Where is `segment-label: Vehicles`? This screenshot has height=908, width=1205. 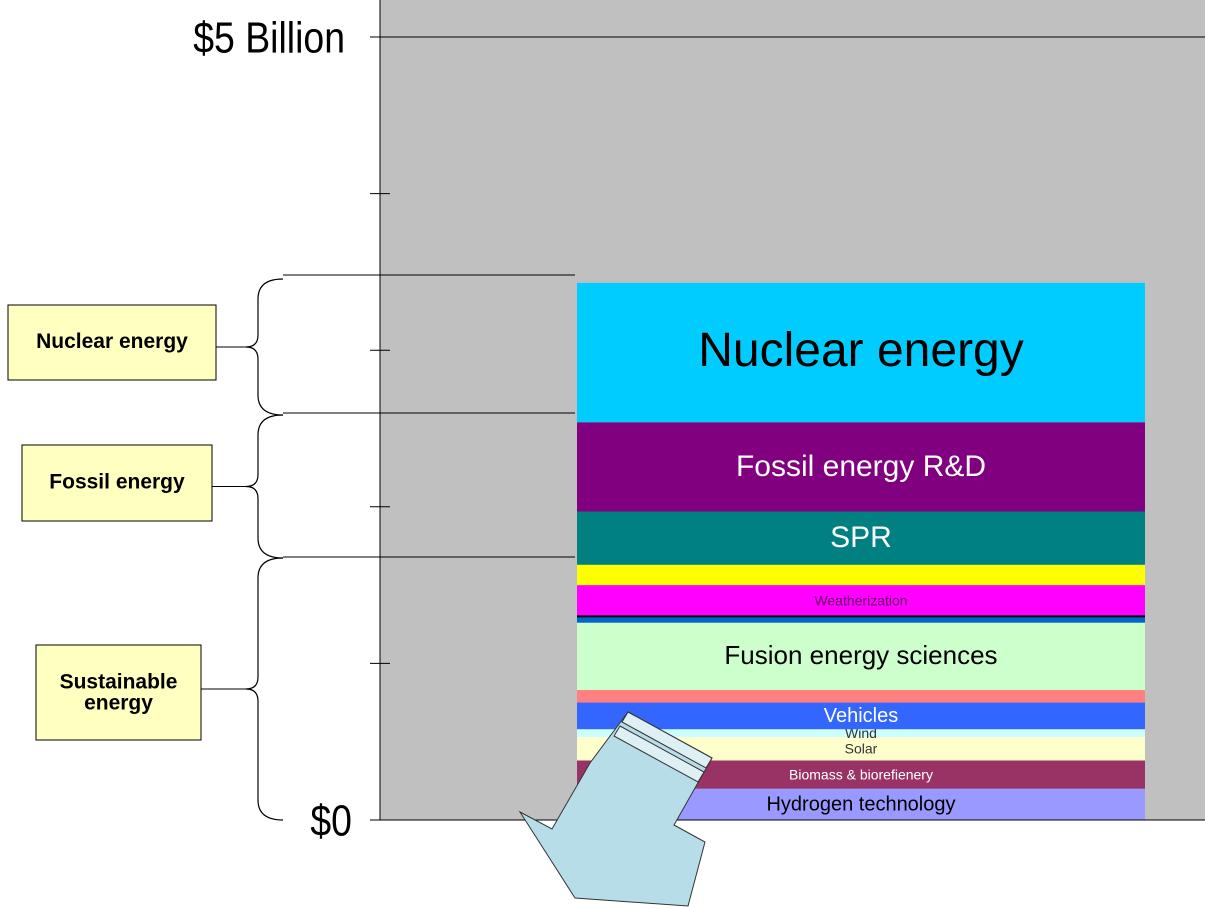 segment-label: Vehicles is located at coordinates (861, 716).